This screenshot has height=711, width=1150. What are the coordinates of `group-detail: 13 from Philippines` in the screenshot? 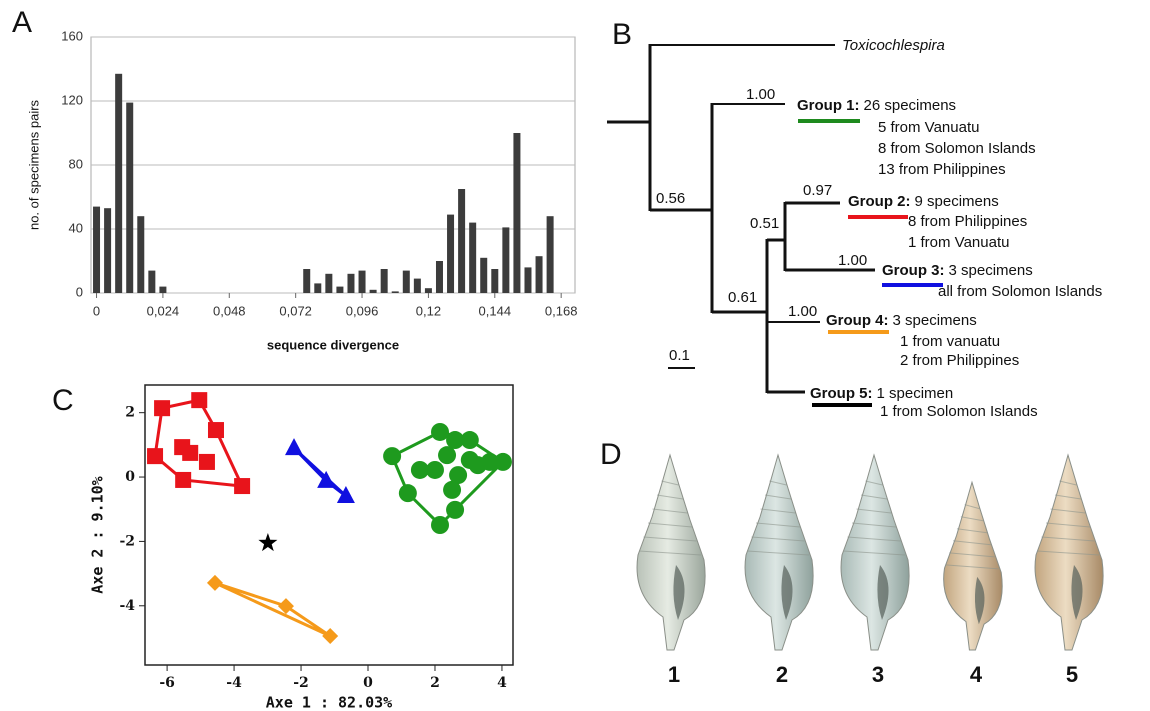 It's located at (942, 169).